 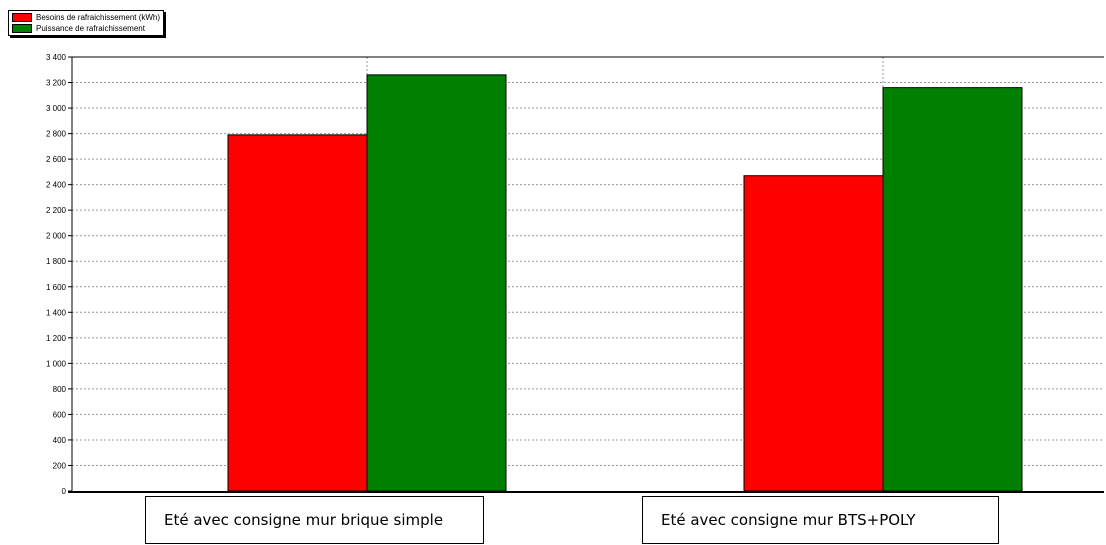 What do you see at coordinates (56, 108) in the screenshot?
I see `y-tick-label: 3 000` at bounding box center [56, 108].